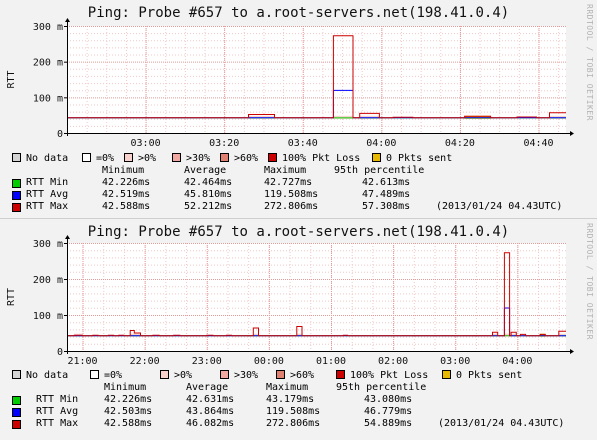  I want to click on stats-header-cell: Average, so click(207, 387).